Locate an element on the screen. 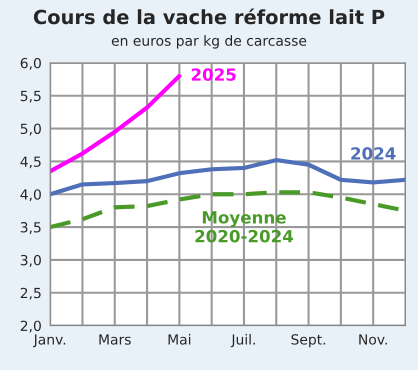  y-tick-label: 4,0 is located at coordinates (30, 195).